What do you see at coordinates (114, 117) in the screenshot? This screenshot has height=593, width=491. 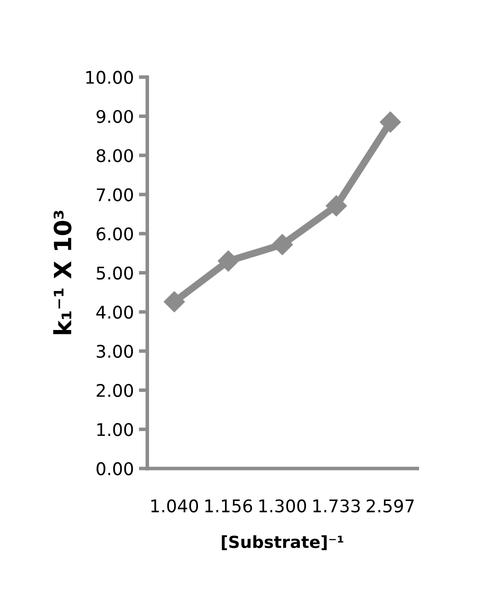 I see `y-tick-label: 9.00` at bounding box center [114, 117].